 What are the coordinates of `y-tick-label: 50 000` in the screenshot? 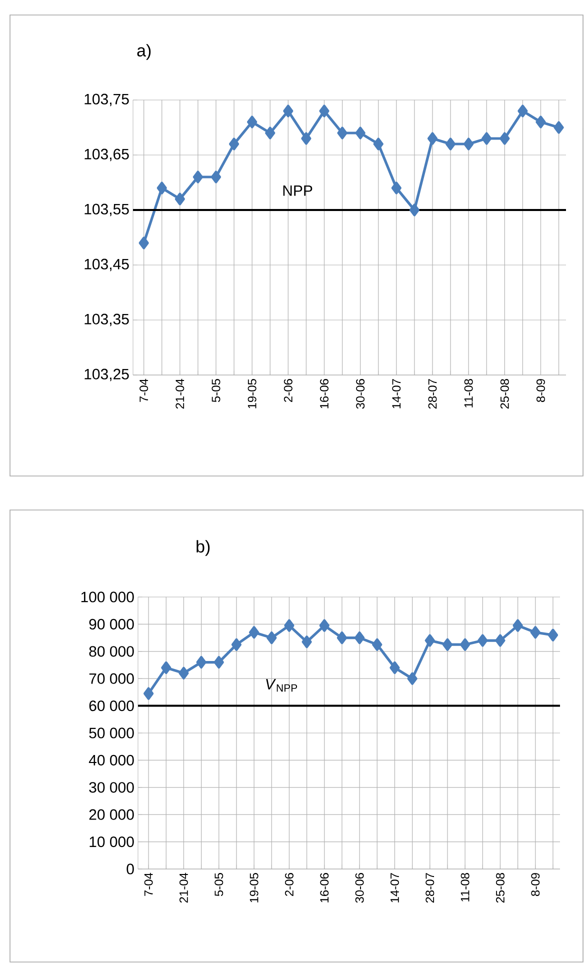 It's located at (111, 733).